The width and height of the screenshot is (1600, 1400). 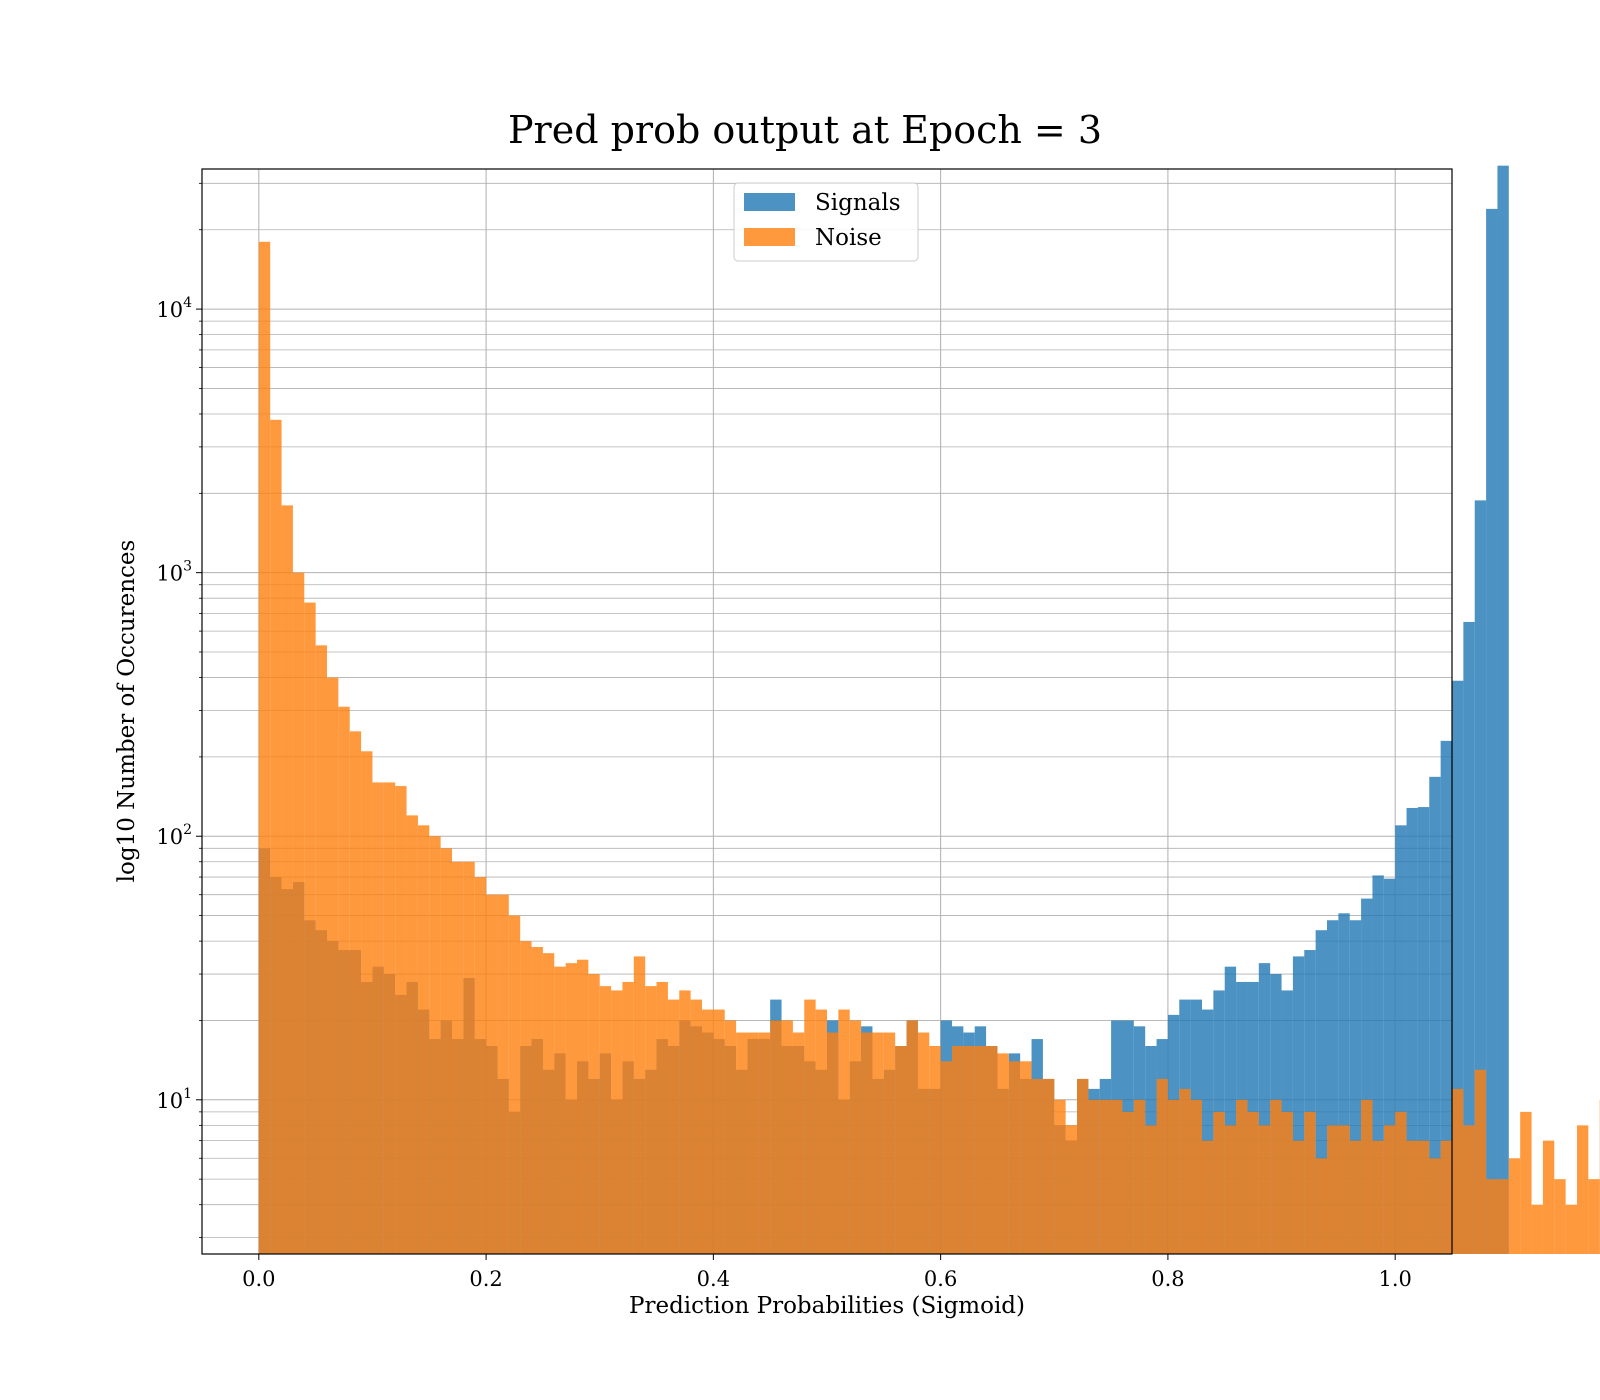 What do you see at coordinates (826, 222) in the screenshot?
I see `legend: Signals Noise` at bounding box center [826, 222].